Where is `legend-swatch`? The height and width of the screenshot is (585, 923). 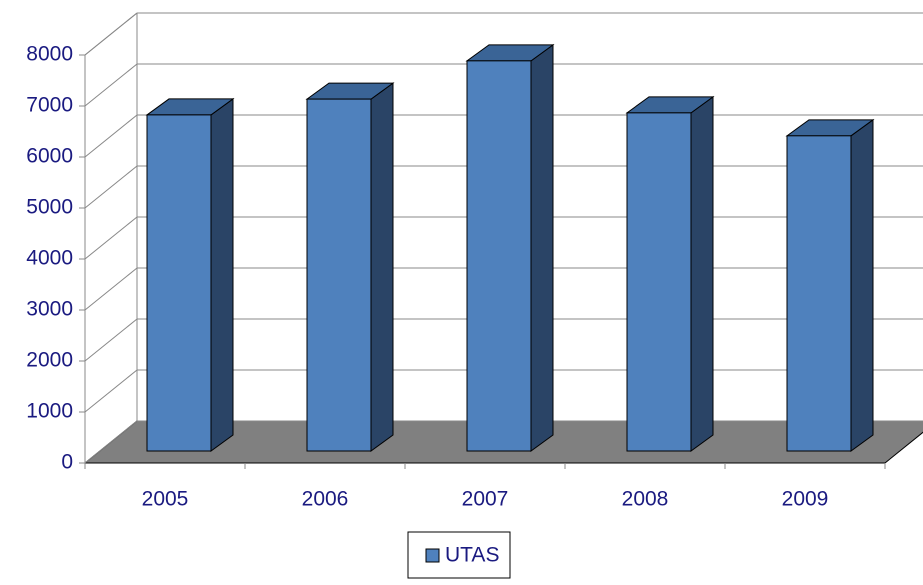 legend-swatch is located at coordinates (432, 555).